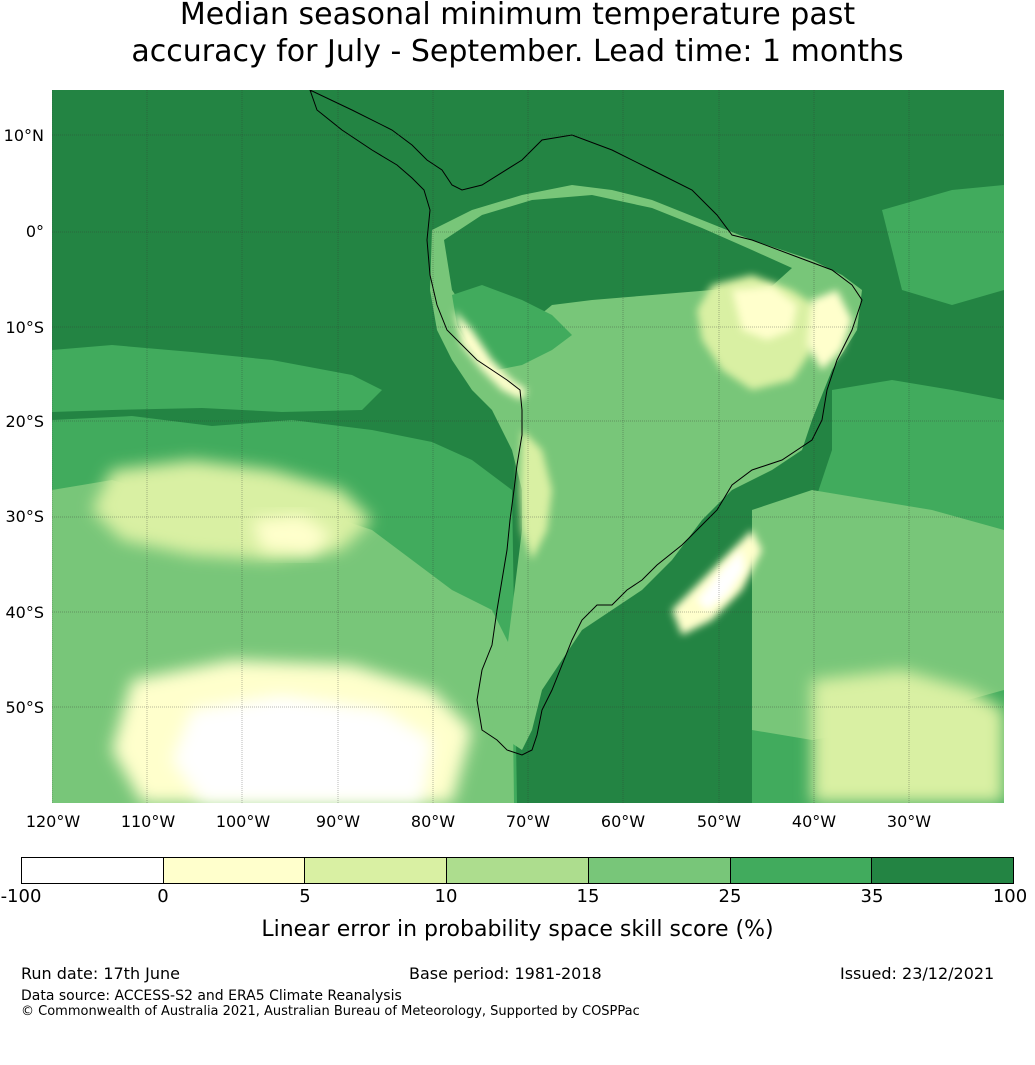 The width and height of the screenshot is (1035, 1065). I want to click on lon-label-50w: 50°W, so click(719, 821).